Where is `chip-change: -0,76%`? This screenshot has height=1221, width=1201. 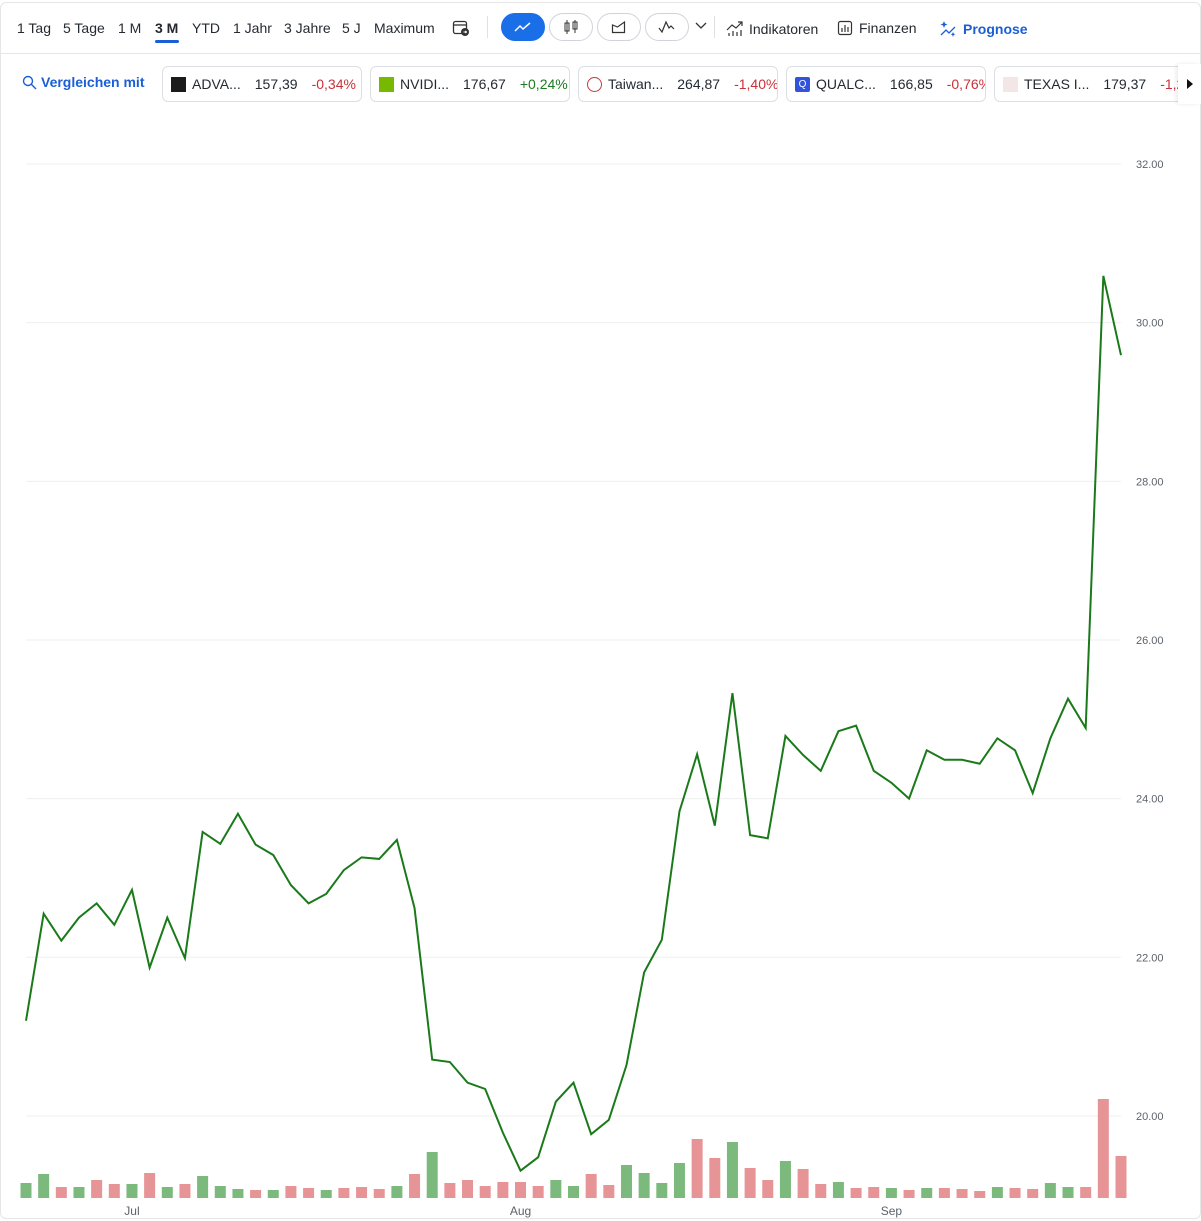 chip-change: -0,76% is located at coordinates (965, 84).